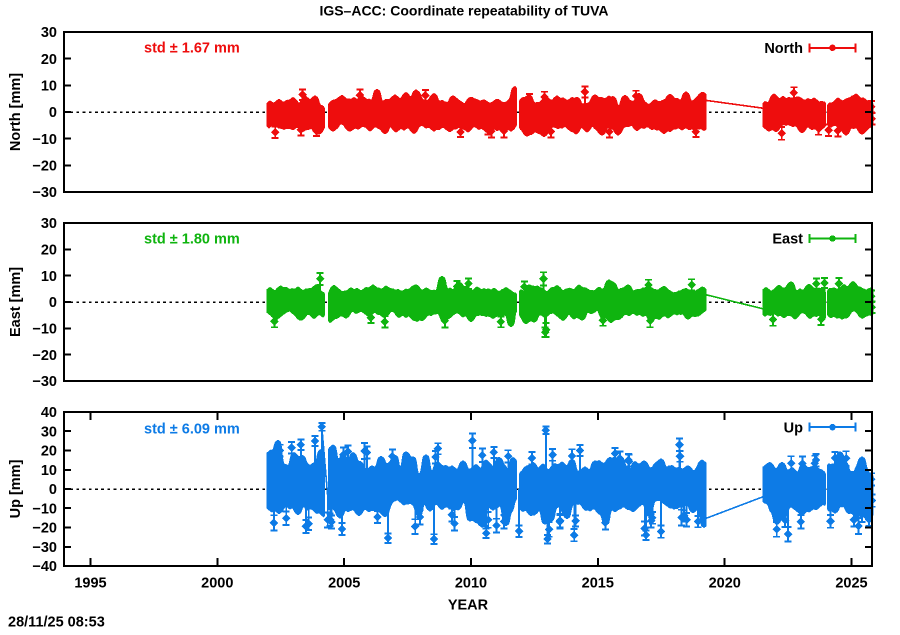  Describe the element at coordinates (471, 584) in the screenshot. I see `svg-text: 2010` at that location.